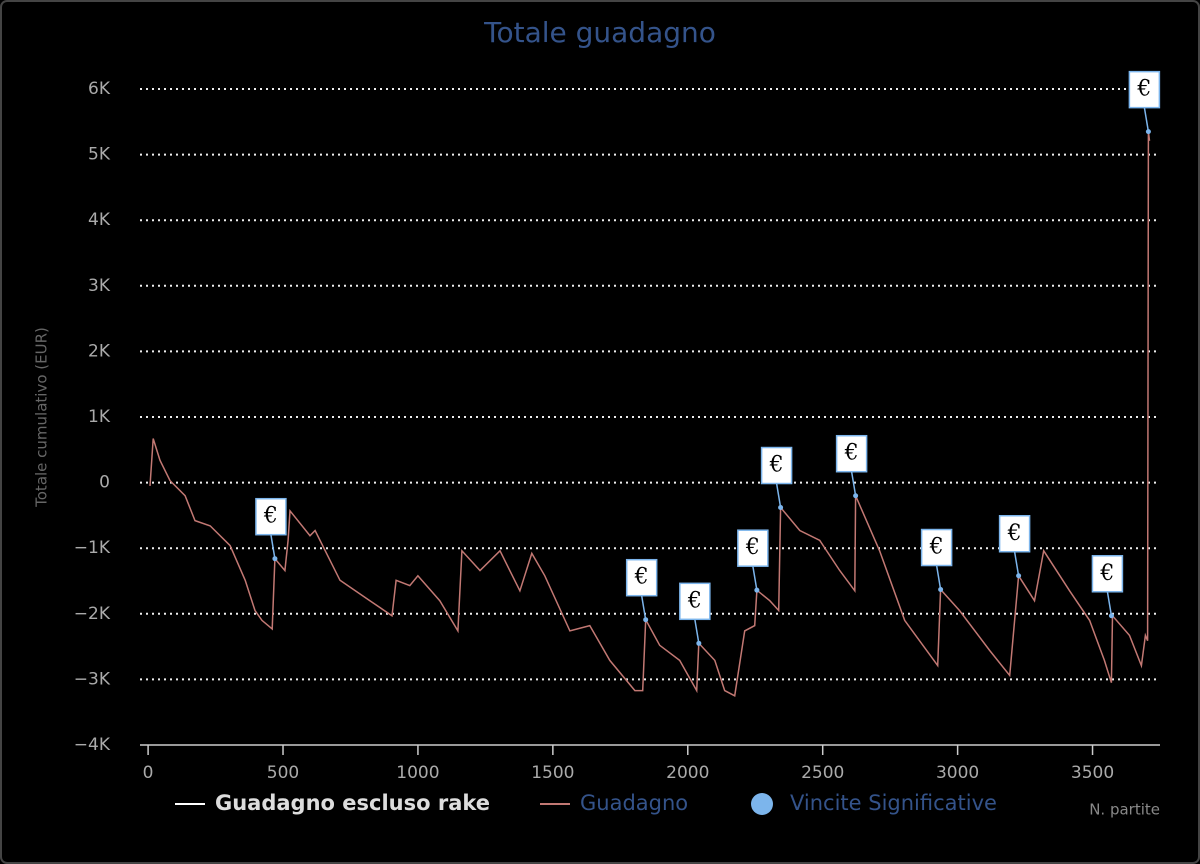  Describe the element at coordinates (599, 32) in the screenshot. I see `chart-title: Totale guadagno` at that location.